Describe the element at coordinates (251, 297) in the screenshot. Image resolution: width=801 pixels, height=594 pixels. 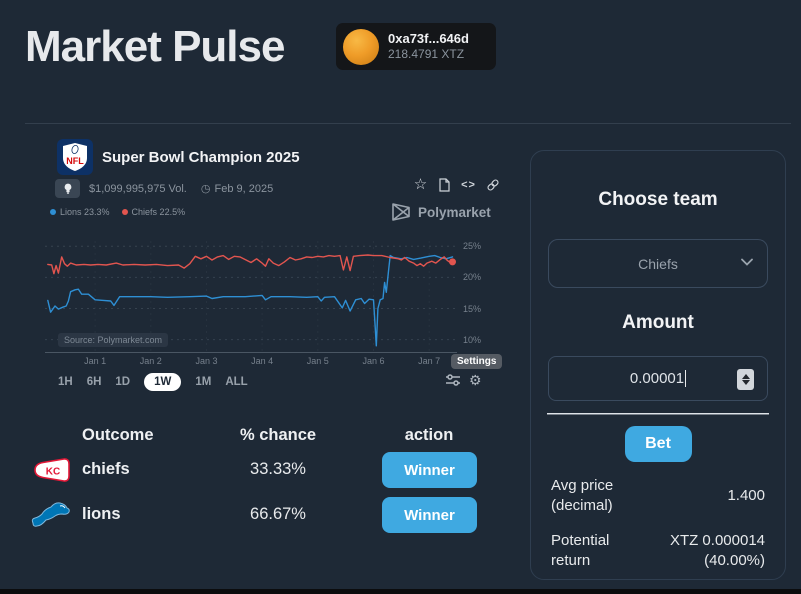
I see `chart-canvas` at that location.